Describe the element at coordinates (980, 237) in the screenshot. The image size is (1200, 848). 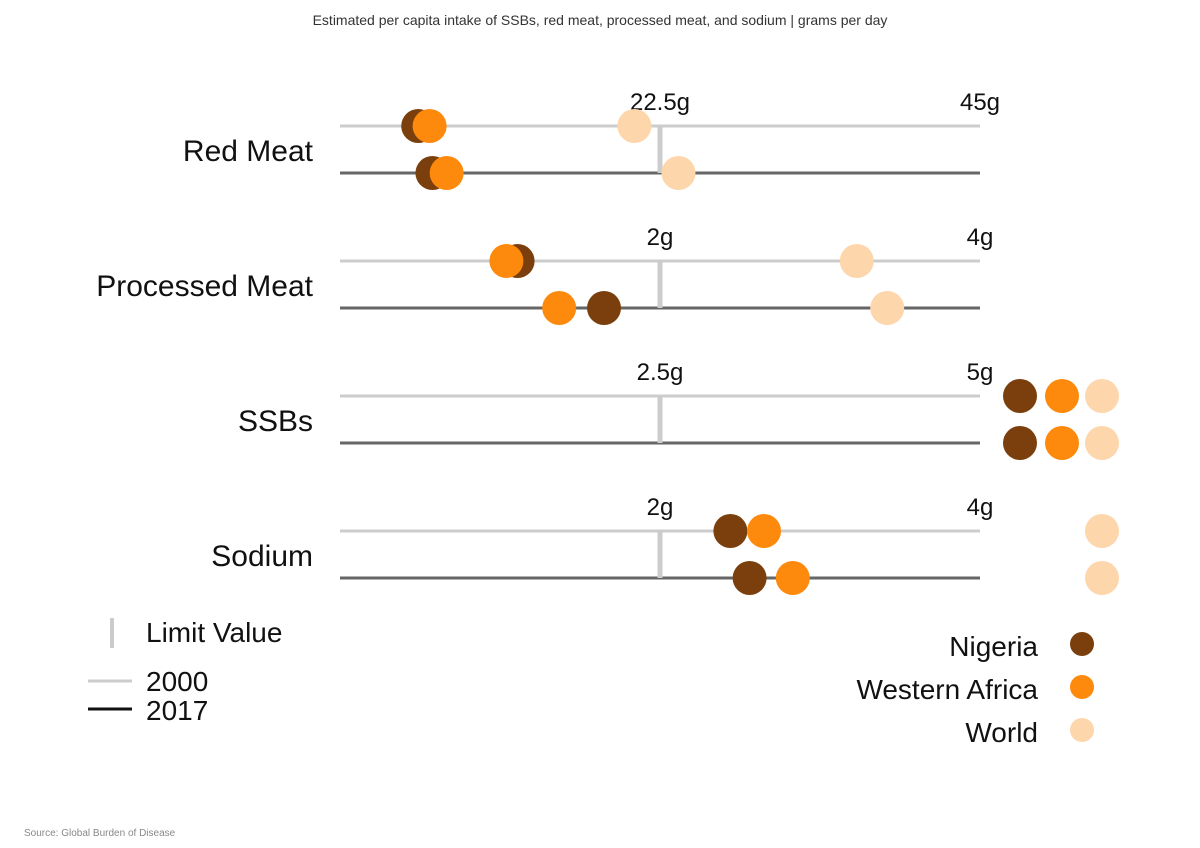
I see `processed-meat-max-label: 4g` at that location.